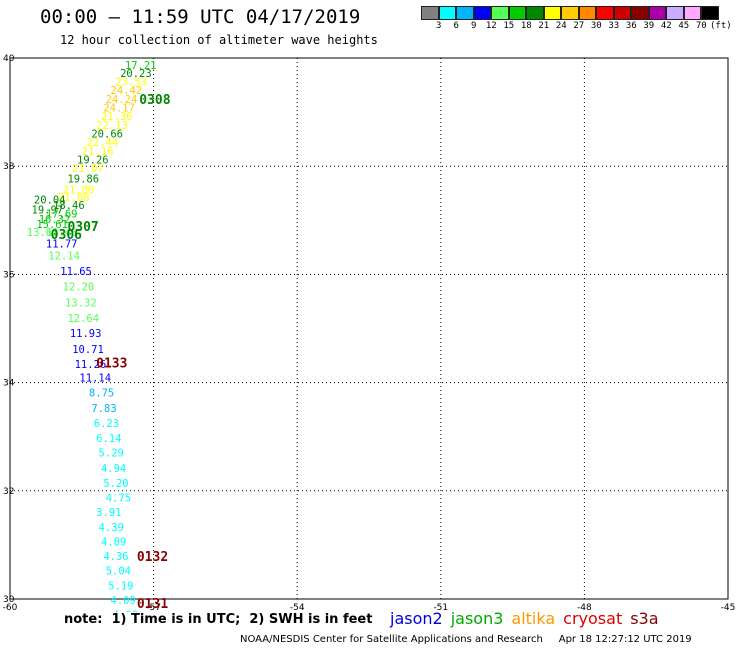 The height and width of the screenshot is (650, 740). I want to click on legend-item: s3a, so click(644, 618).